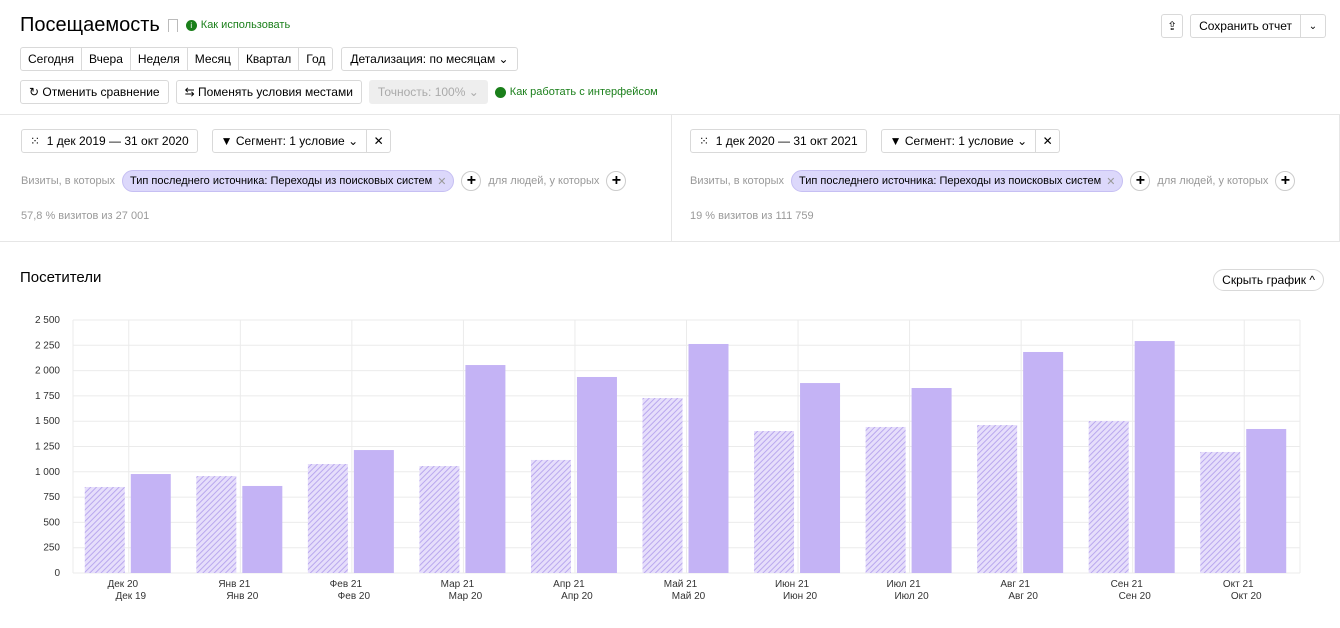 This screenshot has height=628, width=1340. Describe the element at coordinates (737, 181) in the screenshot. I see `visits-label: Визиты, в которых` at that location.